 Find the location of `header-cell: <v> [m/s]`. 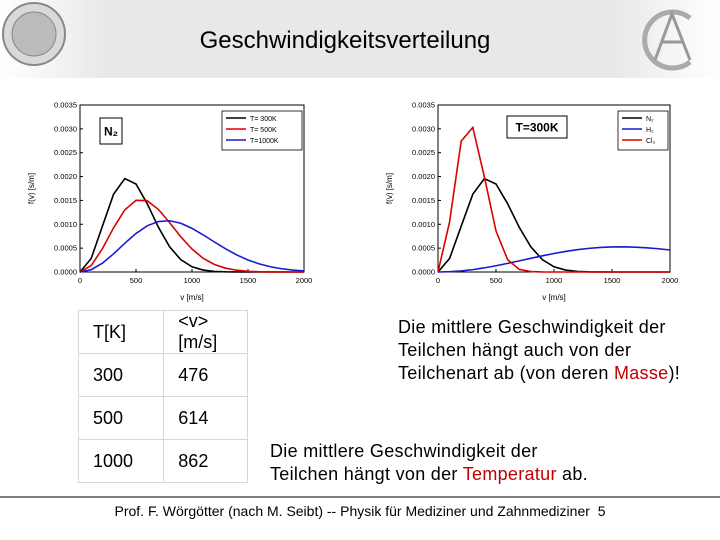

header-cell: <v> [m/s] is located at coordinates (205, 332).